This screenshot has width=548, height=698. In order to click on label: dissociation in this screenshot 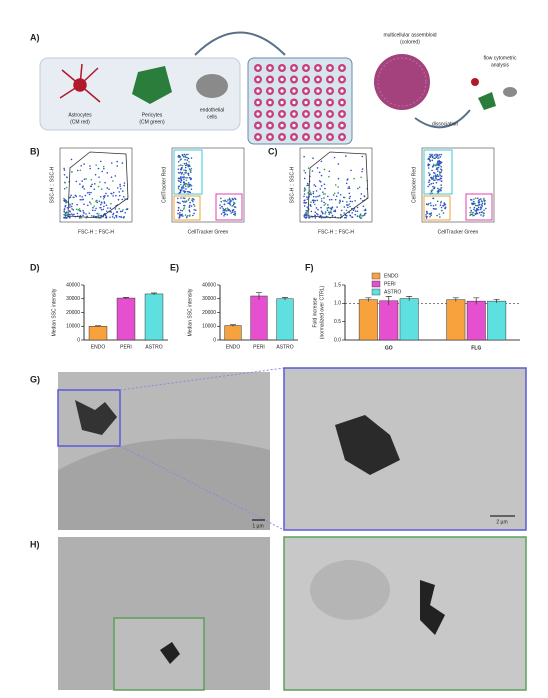, I will do `click(445, 124)`.